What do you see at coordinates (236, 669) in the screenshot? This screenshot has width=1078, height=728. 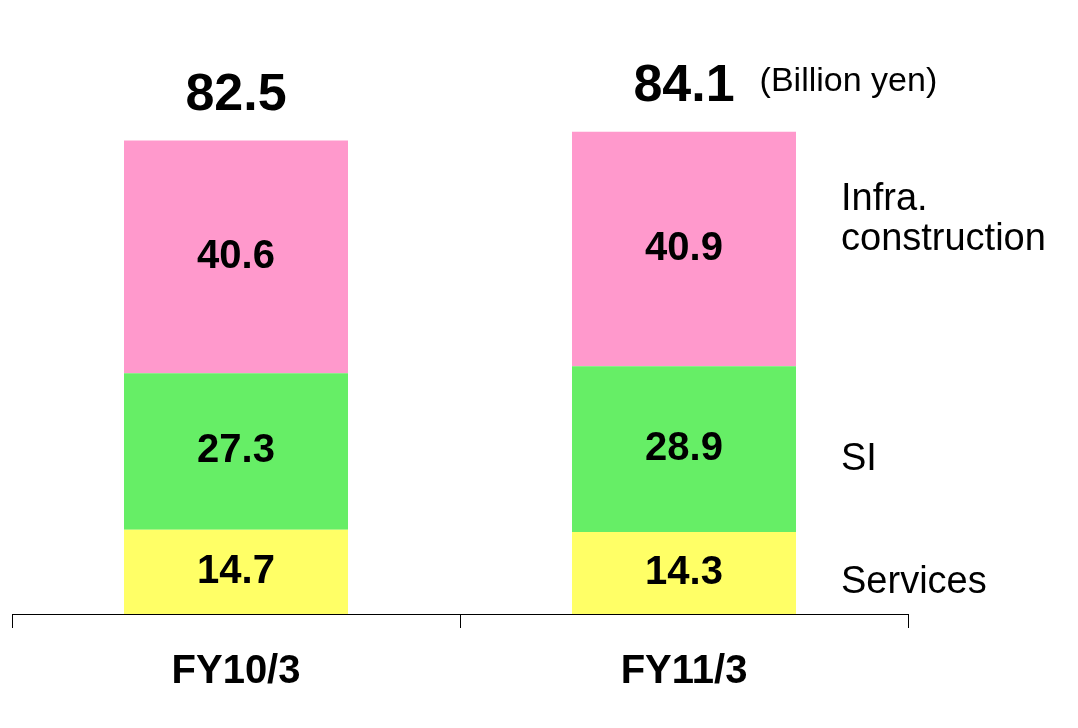 I see `x-tick-label: FY10/3` at bounding box center [236, 669].